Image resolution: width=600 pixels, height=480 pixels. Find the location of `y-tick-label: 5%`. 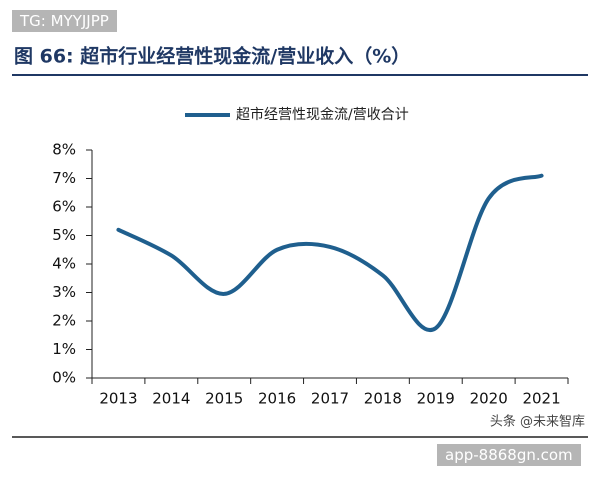

y-tick-label: 5% is located at coordinates (64, 235).